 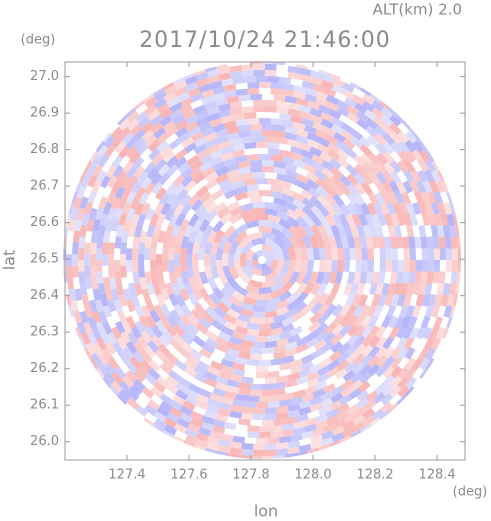 I want to click on y-tick-label: 26.9, so click(x=44, y=113).